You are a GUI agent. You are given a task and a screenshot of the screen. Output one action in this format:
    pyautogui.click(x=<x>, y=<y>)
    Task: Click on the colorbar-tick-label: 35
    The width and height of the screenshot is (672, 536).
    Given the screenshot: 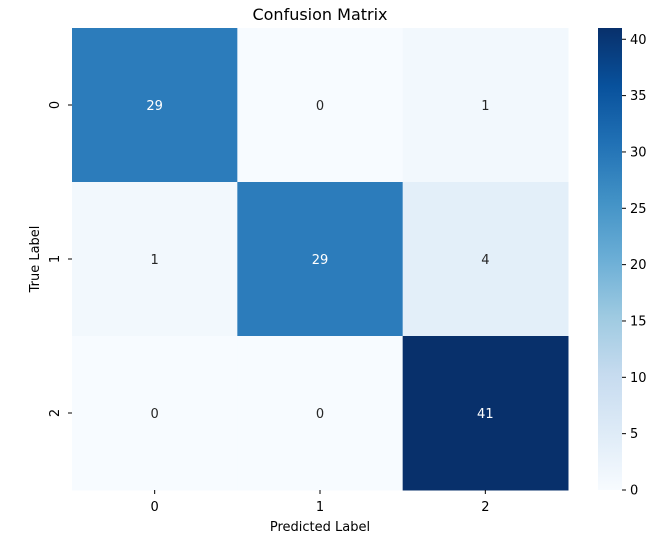 What is the action you would take?
    pyautogui.click(x=638, y=96)
    